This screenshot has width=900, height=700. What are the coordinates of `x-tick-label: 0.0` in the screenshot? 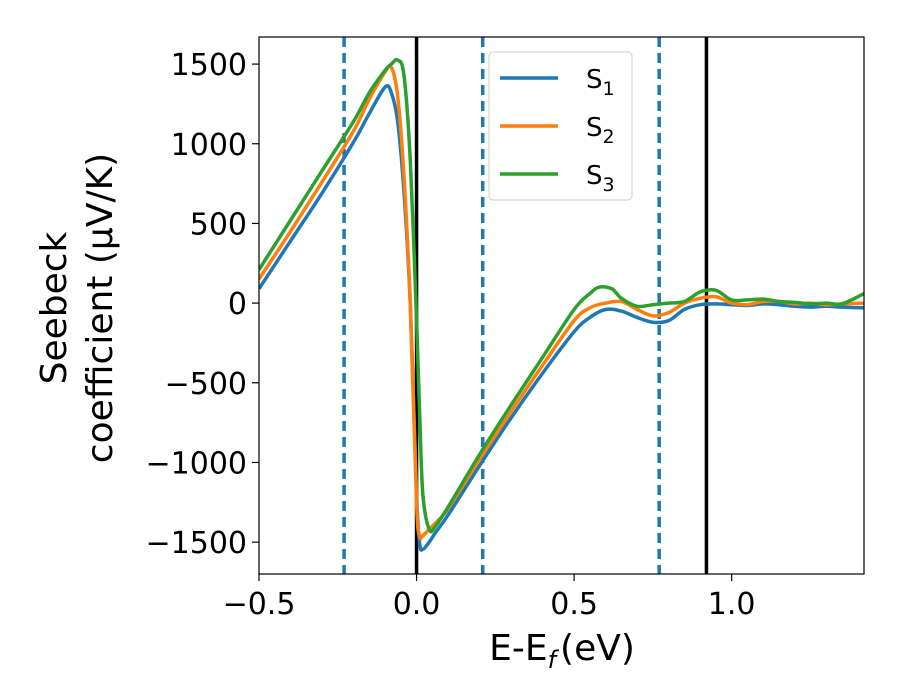 It's located at (417, 604).